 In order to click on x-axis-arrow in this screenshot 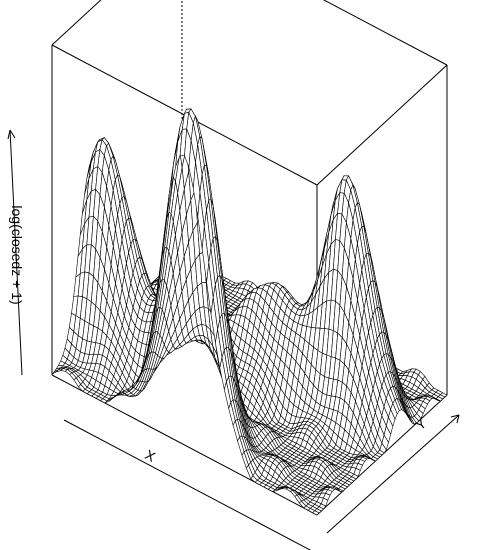, I will do `click(187, 484)`.